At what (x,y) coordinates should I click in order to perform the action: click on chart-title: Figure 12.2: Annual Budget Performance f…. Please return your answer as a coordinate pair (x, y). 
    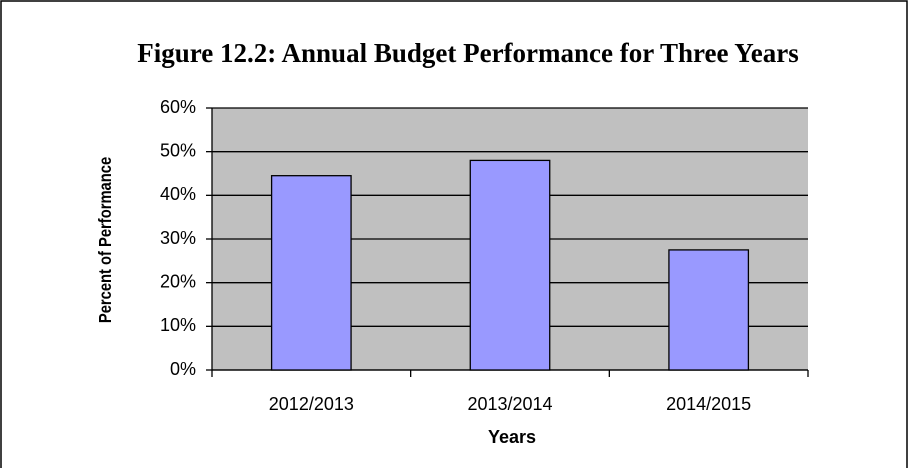
    Looking at the image, I should click on (467, 53).